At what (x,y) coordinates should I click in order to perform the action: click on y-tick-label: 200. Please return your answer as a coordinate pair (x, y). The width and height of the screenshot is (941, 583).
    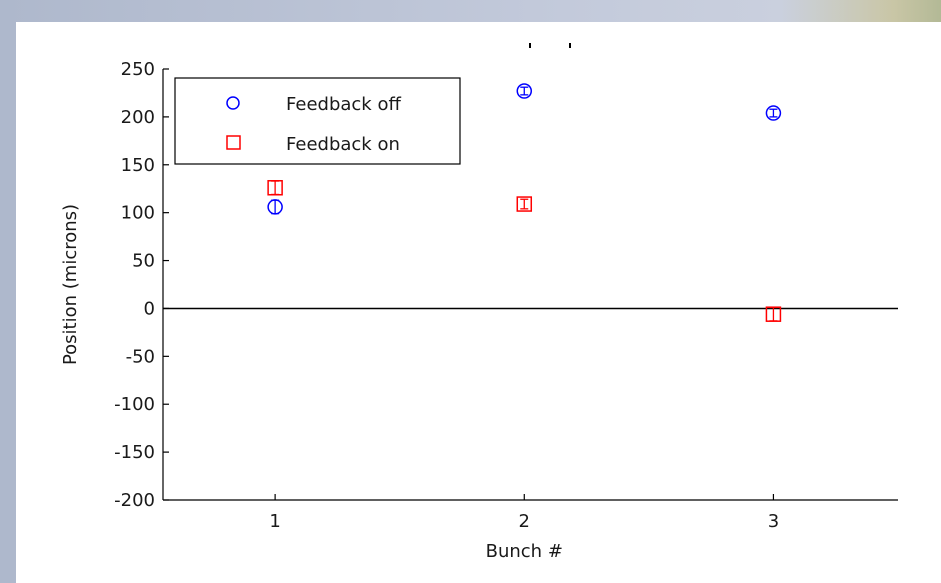
    Looking at the image, I should click on (138, 117).